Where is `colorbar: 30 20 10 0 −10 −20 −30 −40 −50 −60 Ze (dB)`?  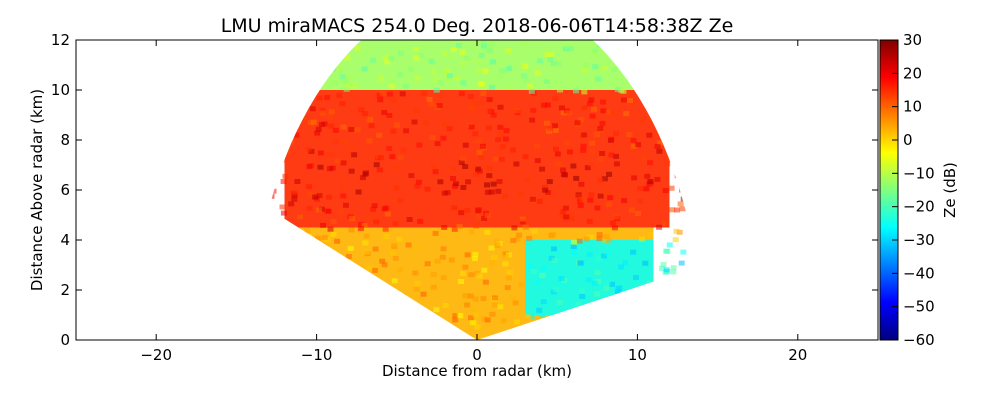
colorbar: 30 20 10 0 −10 −20 −30 −40 −50 −60 Ze (dB) is located at coordinates (919, 190).